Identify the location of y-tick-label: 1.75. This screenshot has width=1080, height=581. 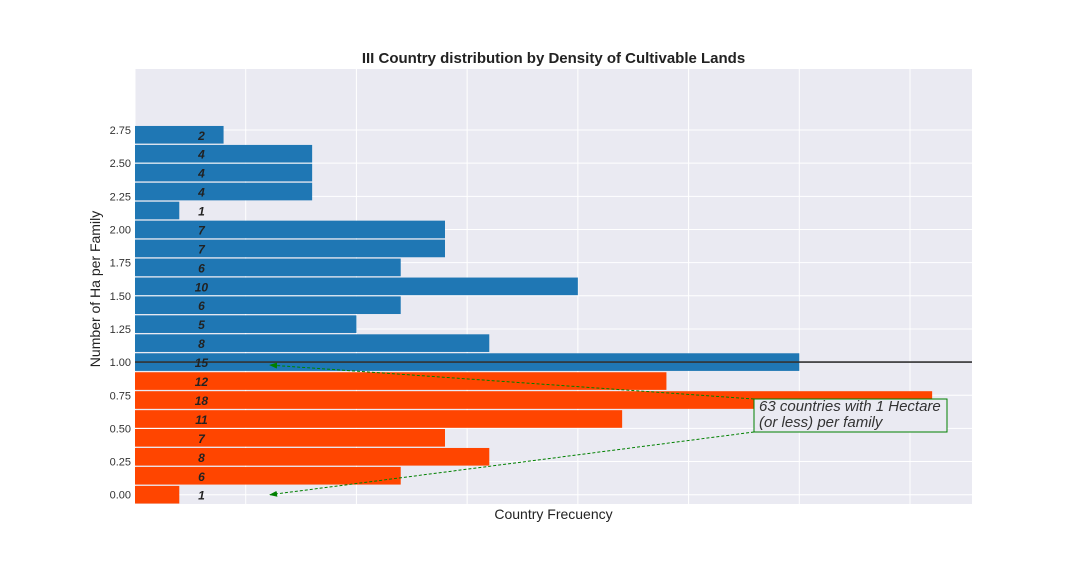
(120, 264).